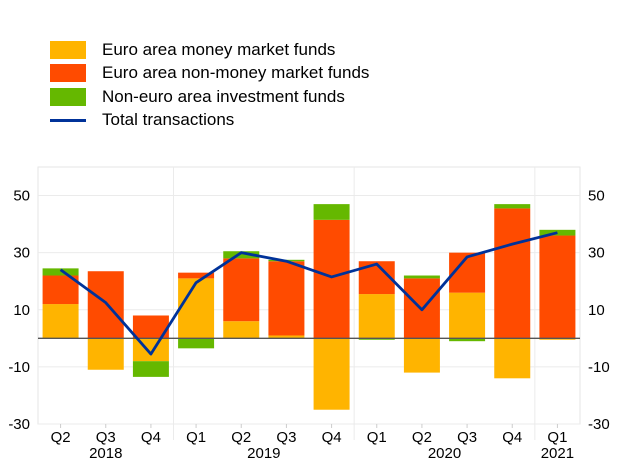 This screenshot has width=620, height=476. Describe the element at coordinates (21, 196) in the screenshot. I see `y-tick-label-left: 50` at that location.